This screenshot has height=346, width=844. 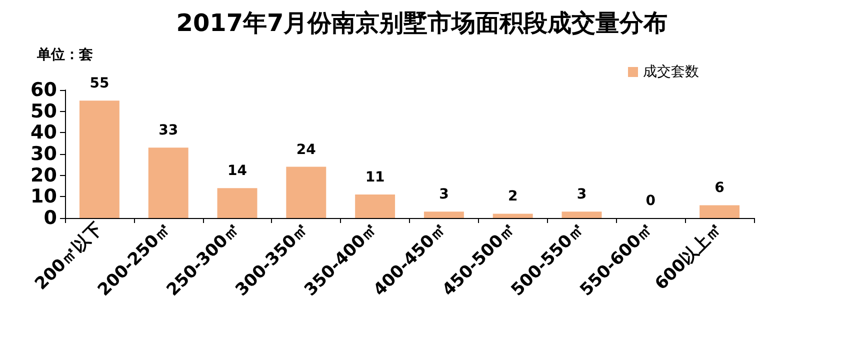 What do you see at coordinates (306, 150) in the screenshot?
I see `data-label: 24` at bounding box center [306, 150].